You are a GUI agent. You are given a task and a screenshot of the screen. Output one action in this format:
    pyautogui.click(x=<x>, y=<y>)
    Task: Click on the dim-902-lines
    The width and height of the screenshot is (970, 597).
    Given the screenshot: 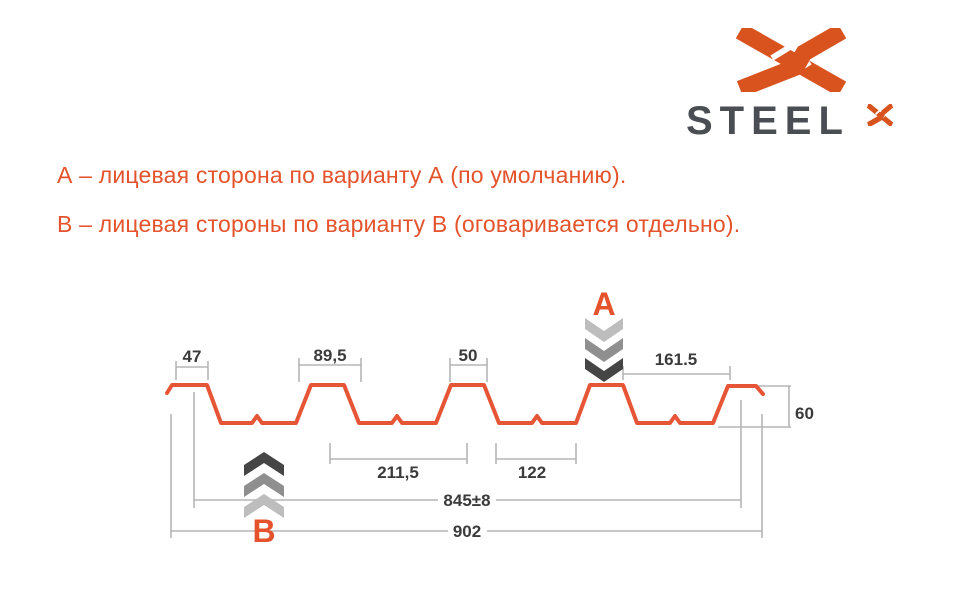 What is the action you would take?
    pyautogui.click(x=466, y=476)
    